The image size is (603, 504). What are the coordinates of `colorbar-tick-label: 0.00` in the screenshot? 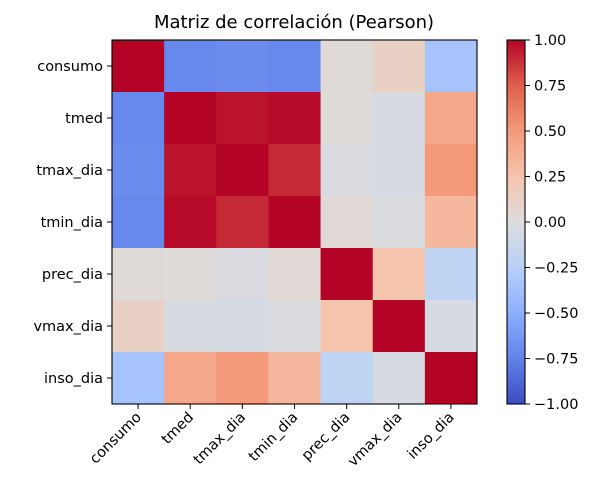 It's located at (550, 223).